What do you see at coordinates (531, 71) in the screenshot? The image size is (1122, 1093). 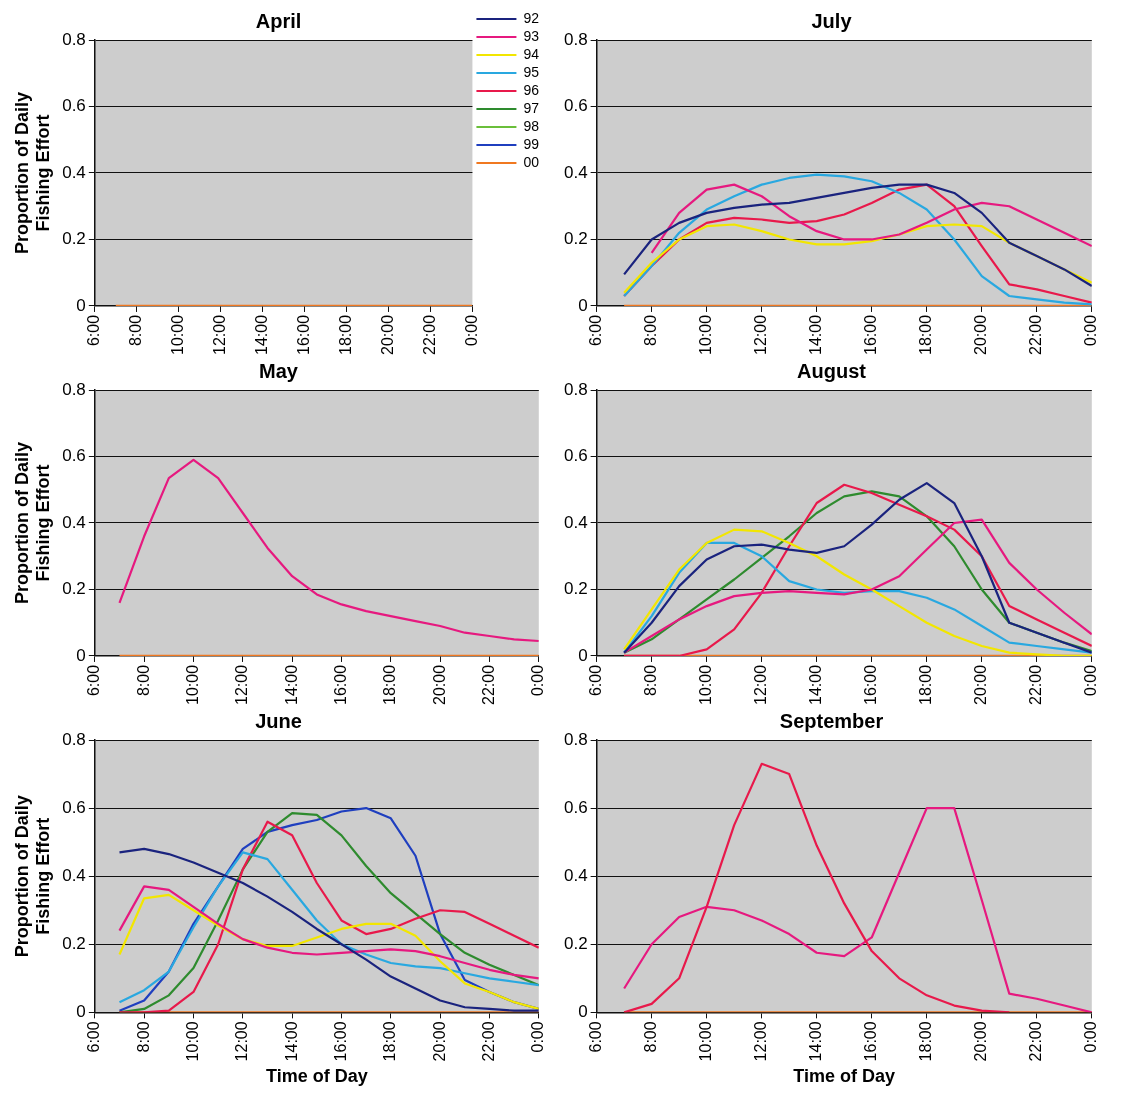 I see `legend-label: 95` at bounding box center [531, 71].